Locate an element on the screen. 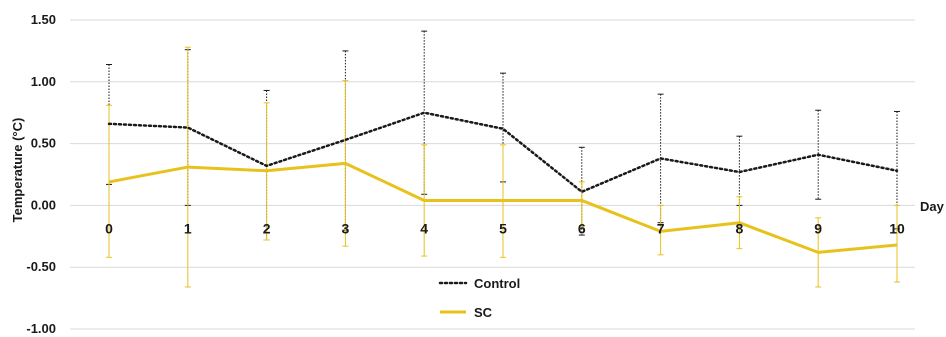 This screenshot has height=337, width=946. x-tick-label: 2 is located at coordinates (267, 228).